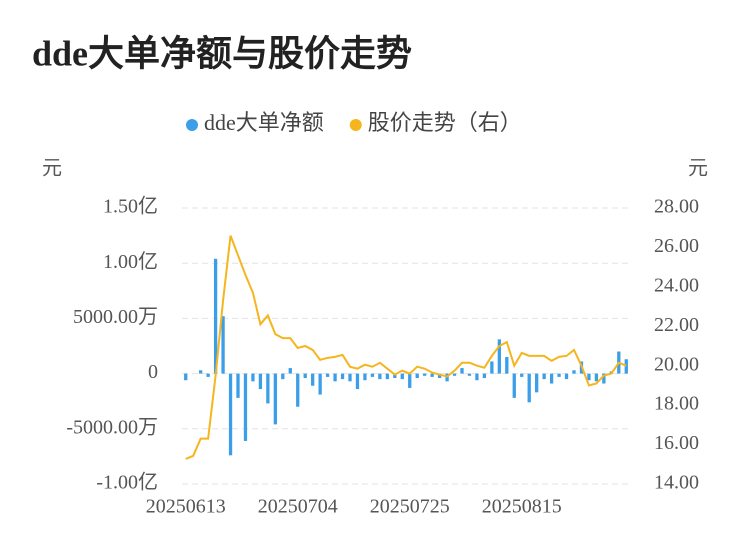  Describe the element at coordinates (676, 285) in the screenshot. I see `y2-tick-label: 24.00` at that location.